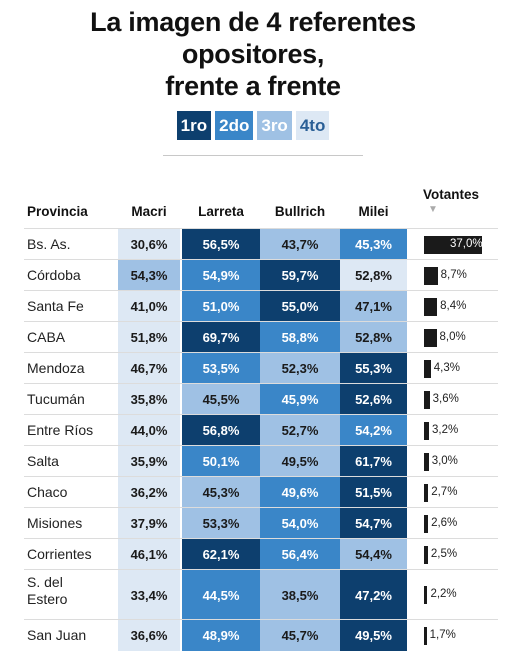  Describe the element at coordinates (221, 461) in the screenshot. I see `value-cell-larreta: 50,1%` at that location.